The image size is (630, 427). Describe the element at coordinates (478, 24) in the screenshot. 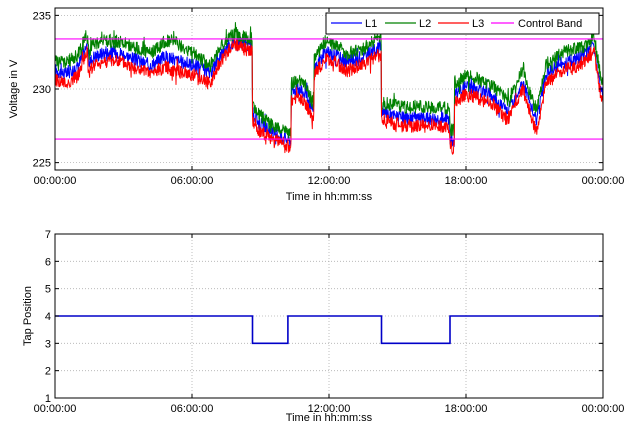

I see `legend-label-l3: L3` at that location.